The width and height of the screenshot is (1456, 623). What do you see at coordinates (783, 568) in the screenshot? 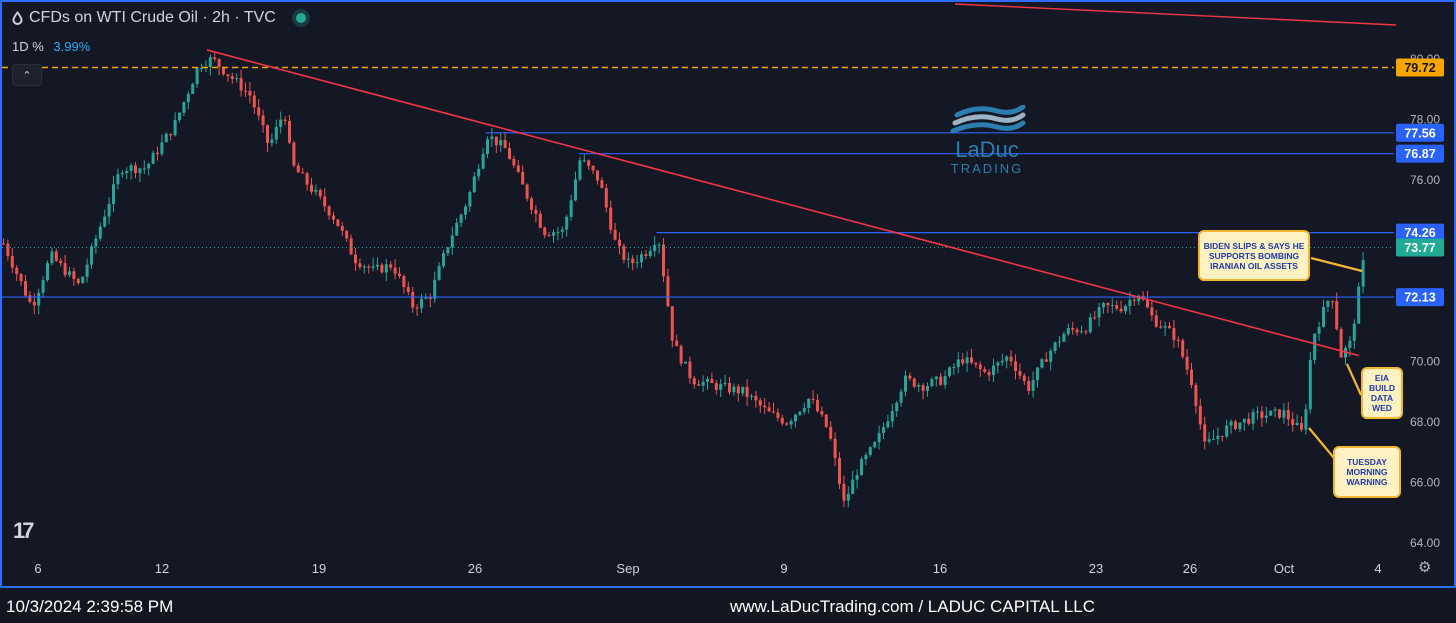
I see `x-tick-label: 9` at bounding box center [783, 568].